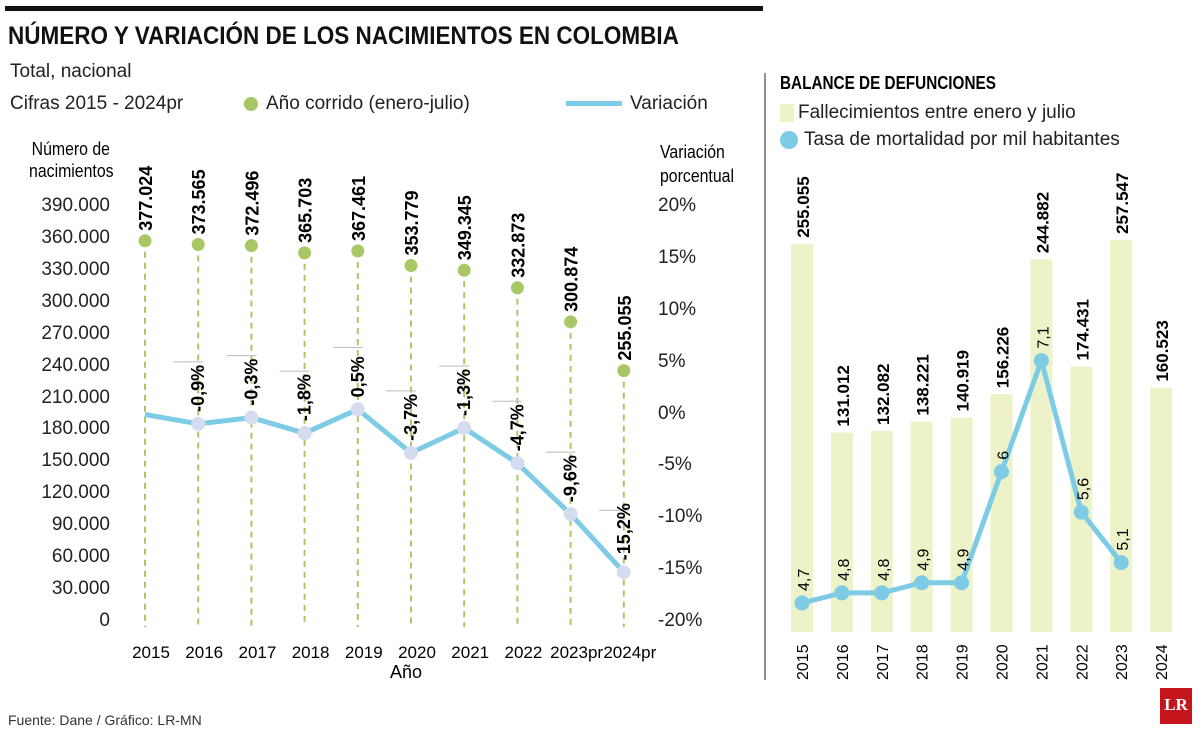  I want to click on bar-swatch-icon, so click(787, 112).